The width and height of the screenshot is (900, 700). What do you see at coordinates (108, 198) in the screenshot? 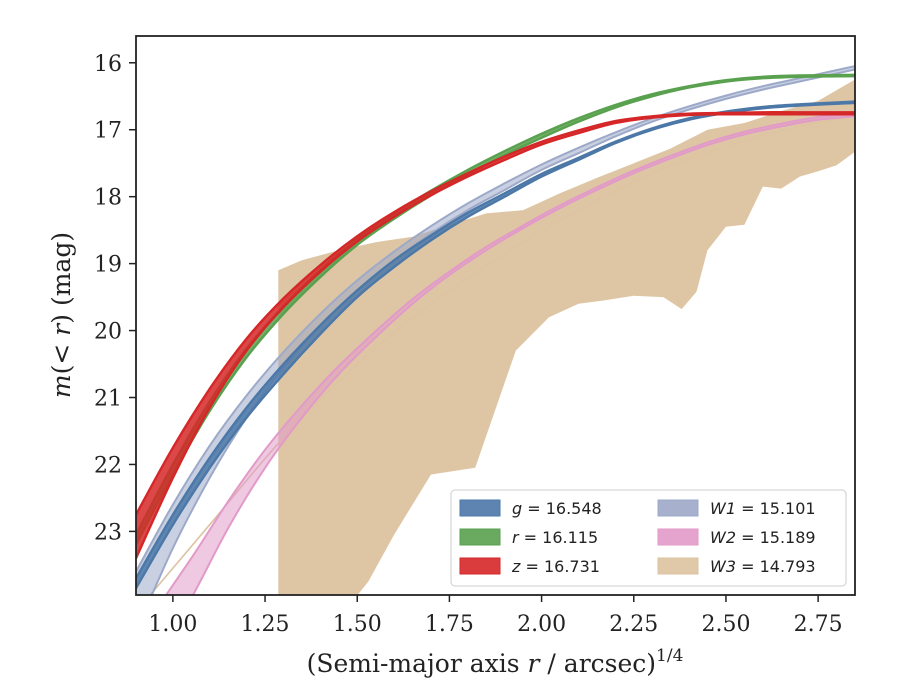
I see `y-tick-label: 18` at bounding box center [108, 198].